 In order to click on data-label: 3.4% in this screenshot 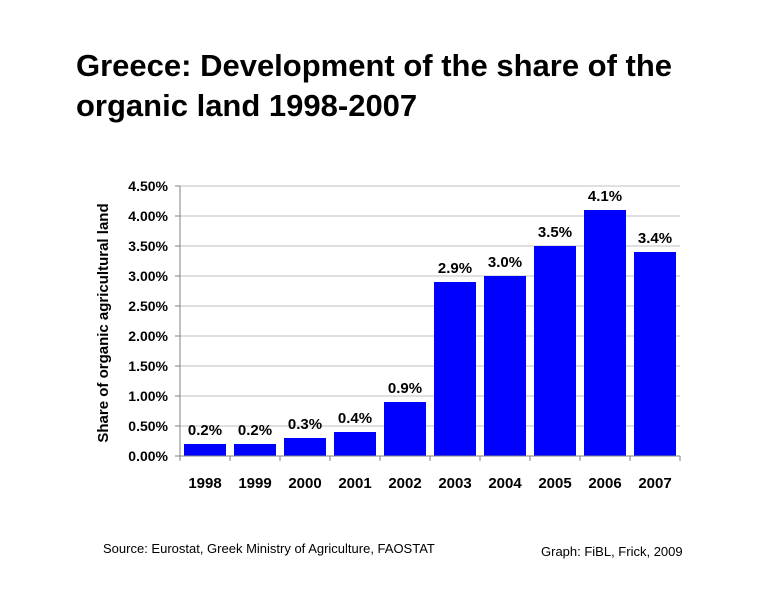, I will do `click(655, 238)`.